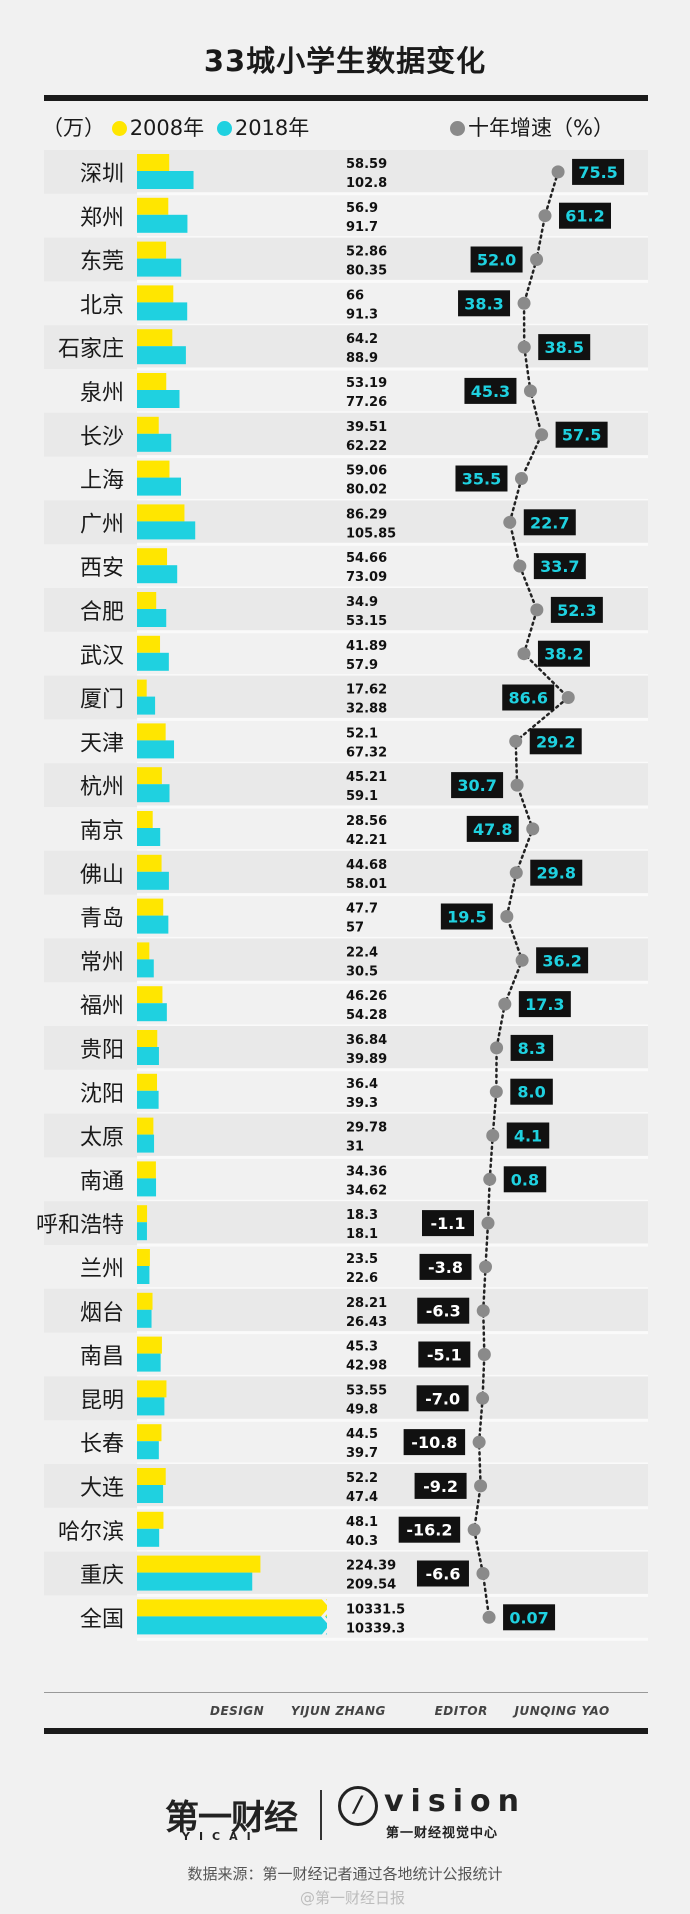 This screenshot has width=690, height=1914. I want to click on legend-2018-dot, so click(224, 128).